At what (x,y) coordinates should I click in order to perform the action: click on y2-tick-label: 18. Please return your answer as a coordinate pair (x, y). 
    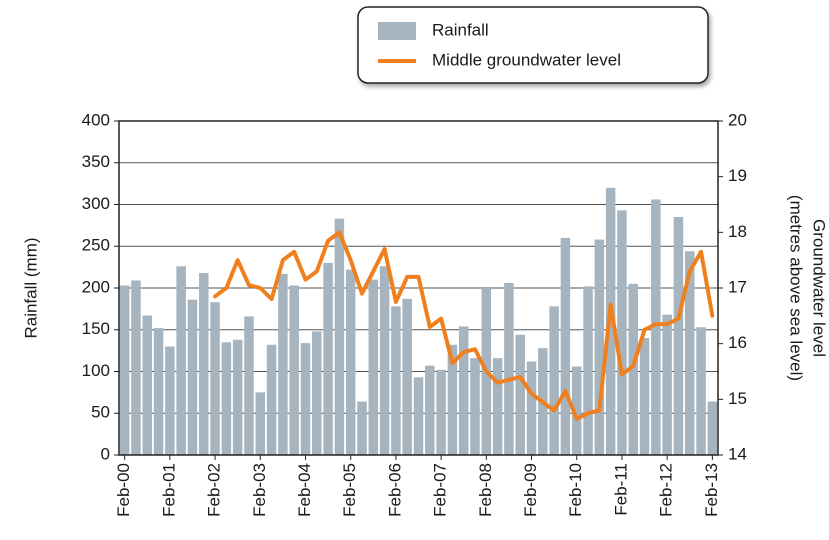
    Looking at the image, I should click on (737, 231).